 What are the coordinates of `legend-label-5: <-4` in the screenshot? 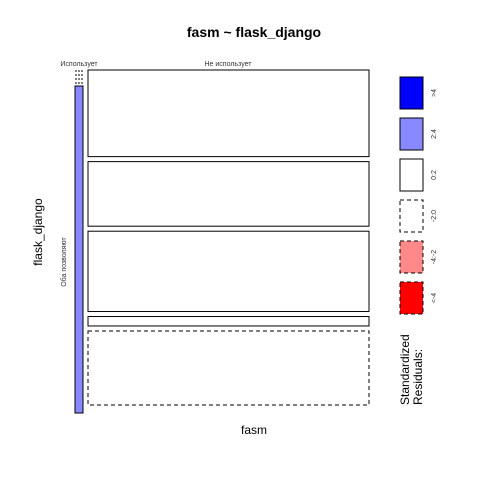 It's located at (434, 298).